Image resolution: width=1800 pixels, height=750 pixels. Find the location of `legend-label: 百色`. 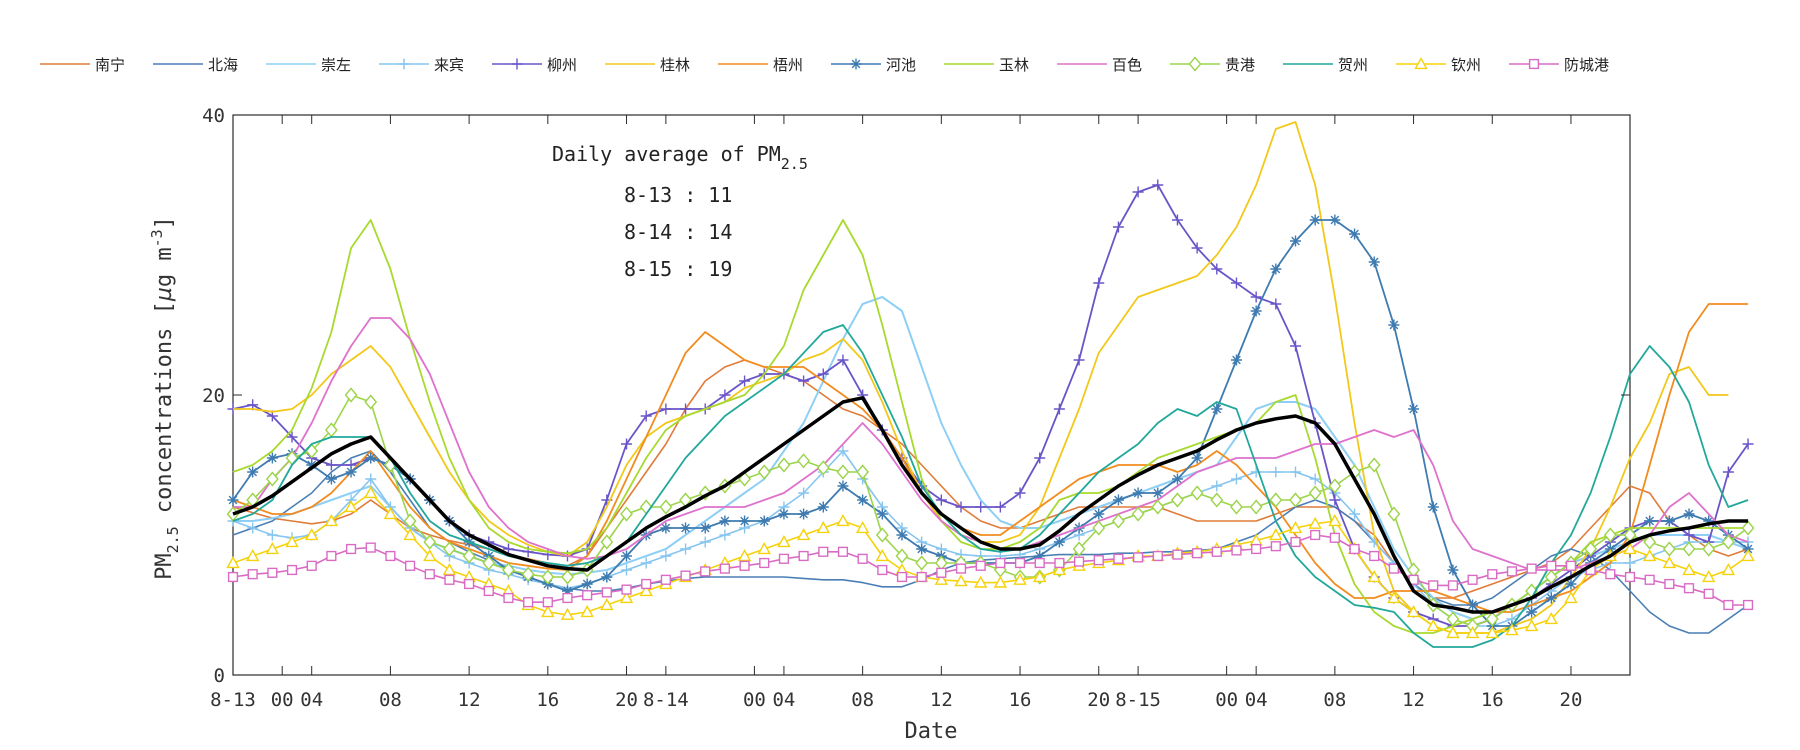

legend-label: 百色 is located at coordinates (1127, 65).